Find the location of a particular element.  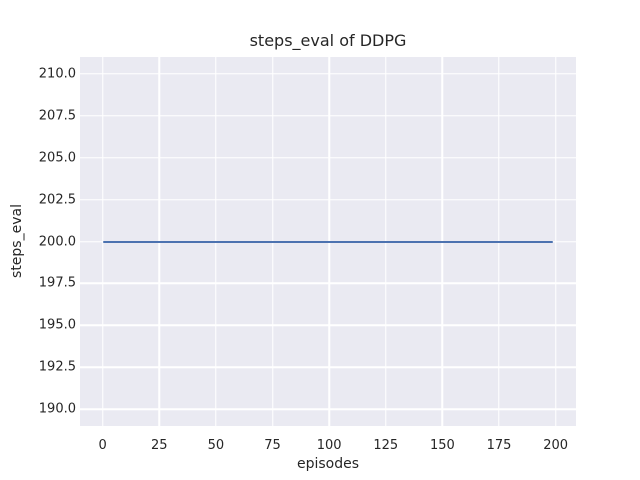

x-tick-label: 0 is located at coordinates (102, 445).